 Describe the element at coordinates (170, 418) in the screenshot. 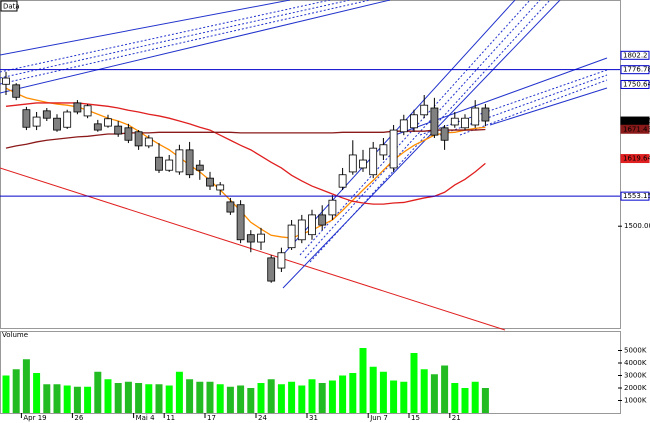

I see `x-tick-label: 11` at that location.